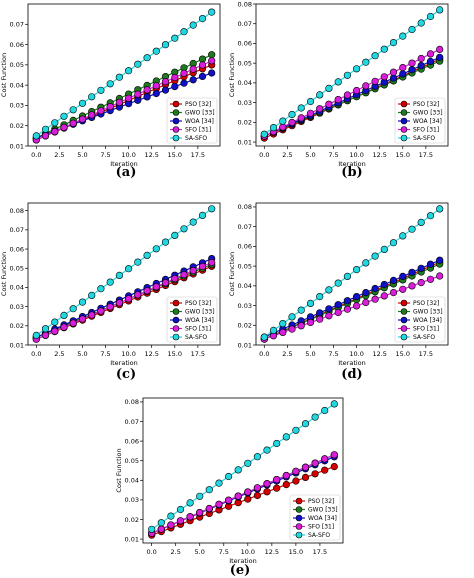  What do you see at coordinates (126, 172) in the screenshot?
I see `panel-label-a: (a)` at bounding box center [126, 172].